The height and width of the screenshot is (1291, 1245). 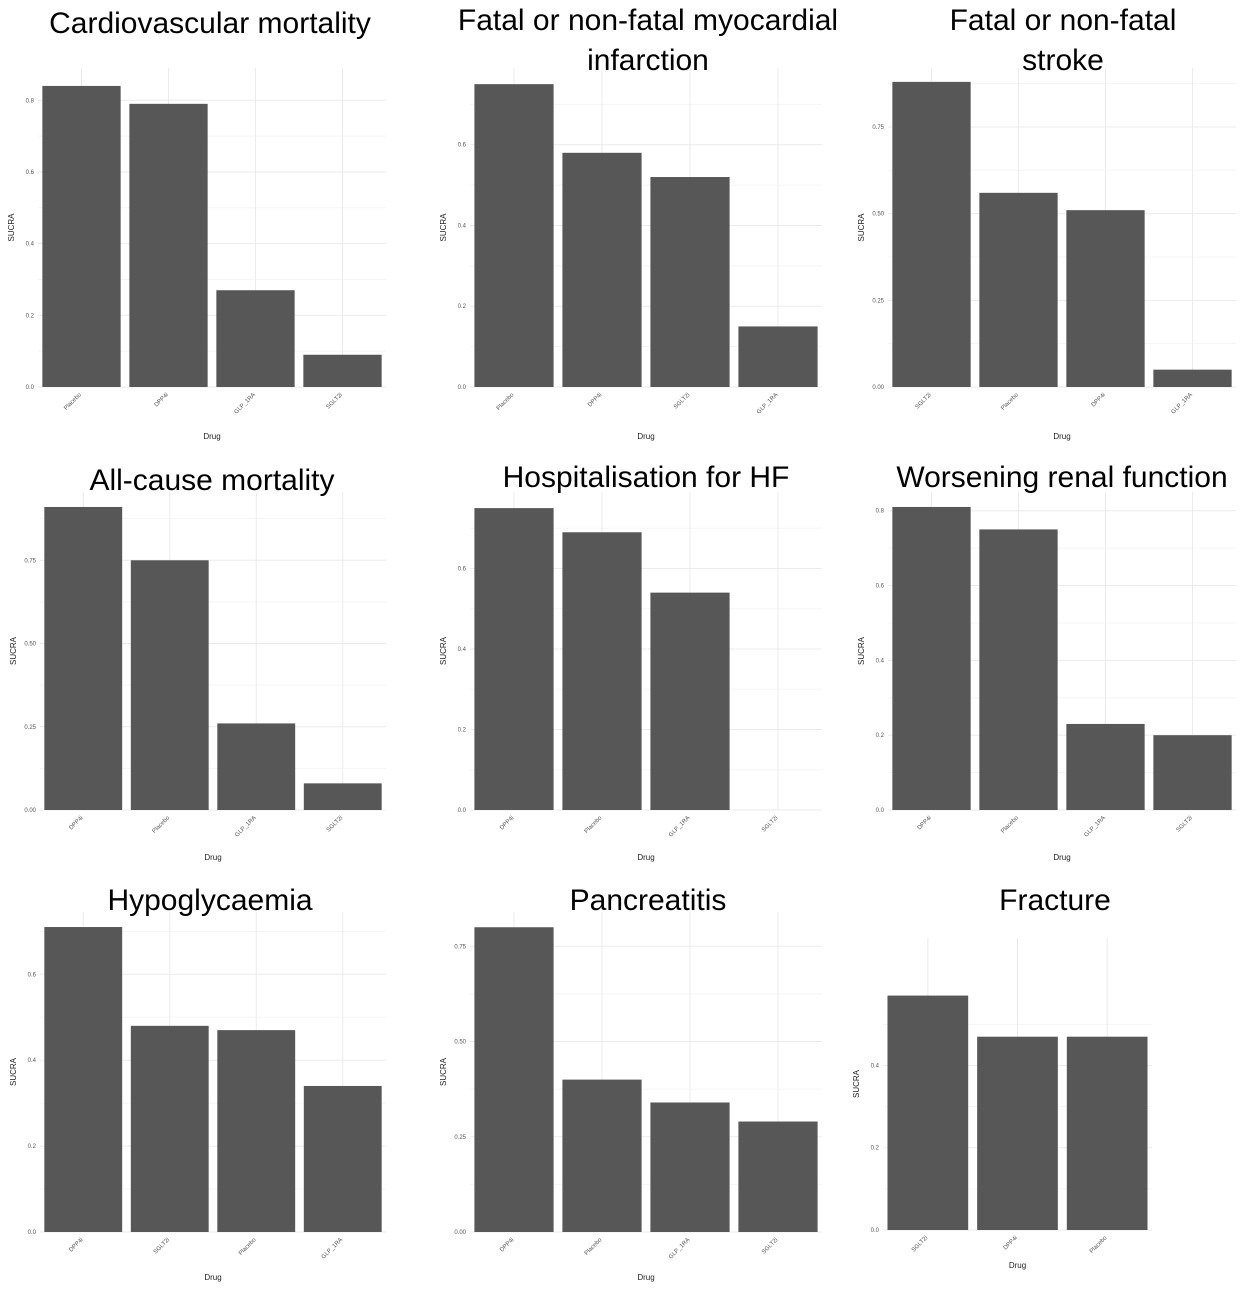 What do you see at coordinates (1055, 900) in the screenshot?
I see `chart-title: Fracture` at bounding box center [1055, 900].